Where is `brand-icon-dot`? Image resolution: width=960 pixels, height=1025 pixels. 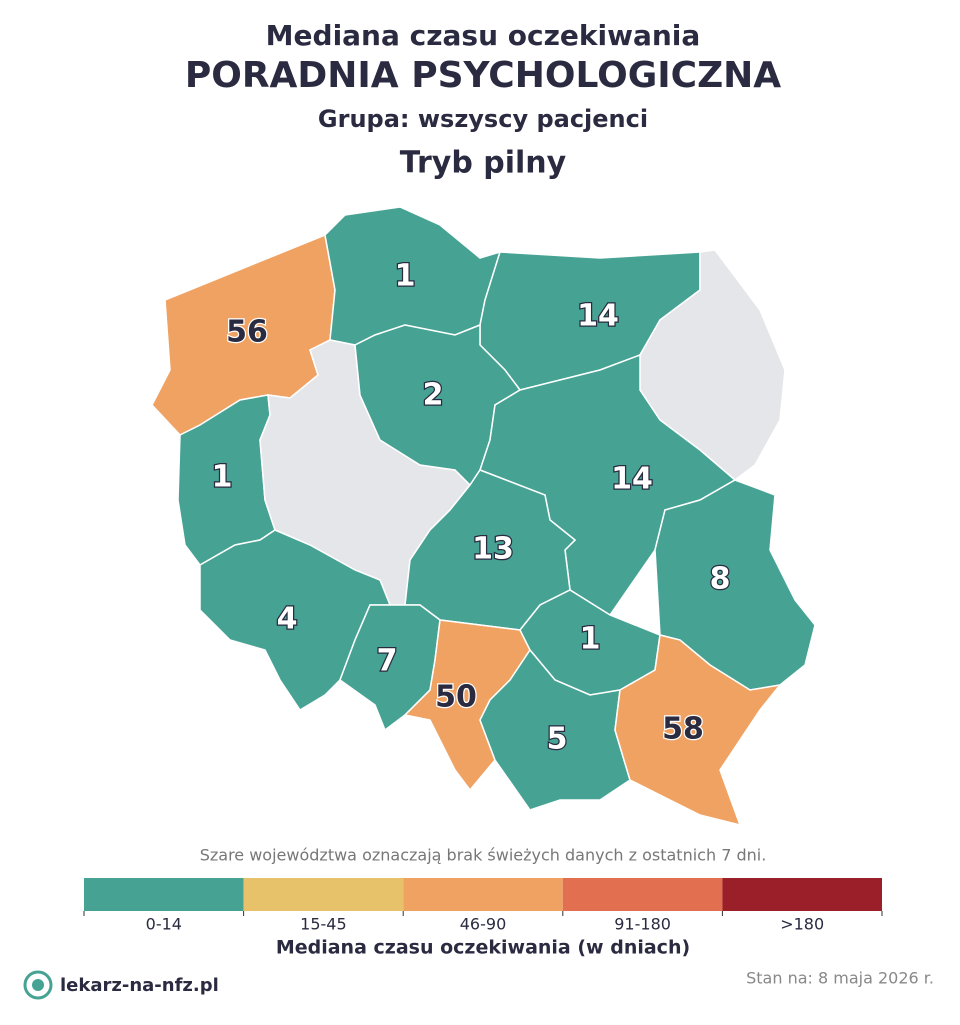
brand-icon-dot is located at coordinates (38, 985).